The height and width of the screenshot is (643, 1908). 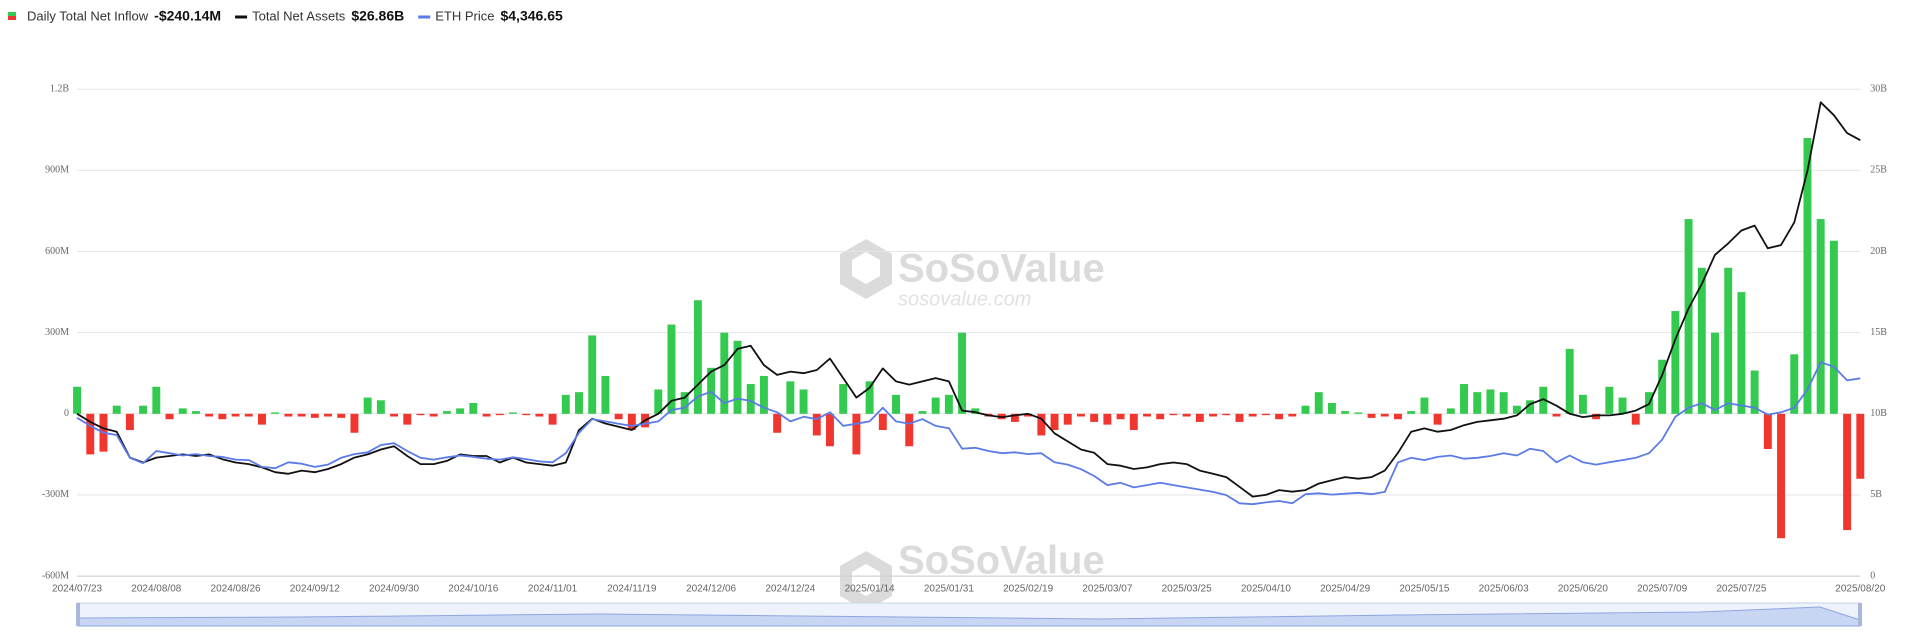 What do you see at coordinates (1583, 589) in the screenshot?
I see `x-tick-label: 2025/06/20` at bounding box center [1583, 589].